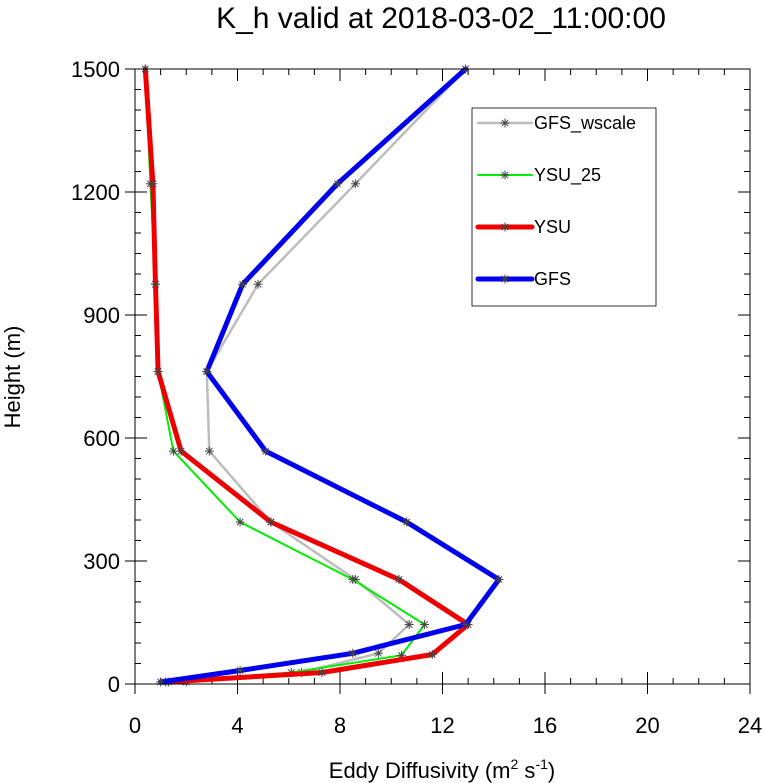  I want to click on legend-item-ysu-25: YSU_25, so click(539, 175).